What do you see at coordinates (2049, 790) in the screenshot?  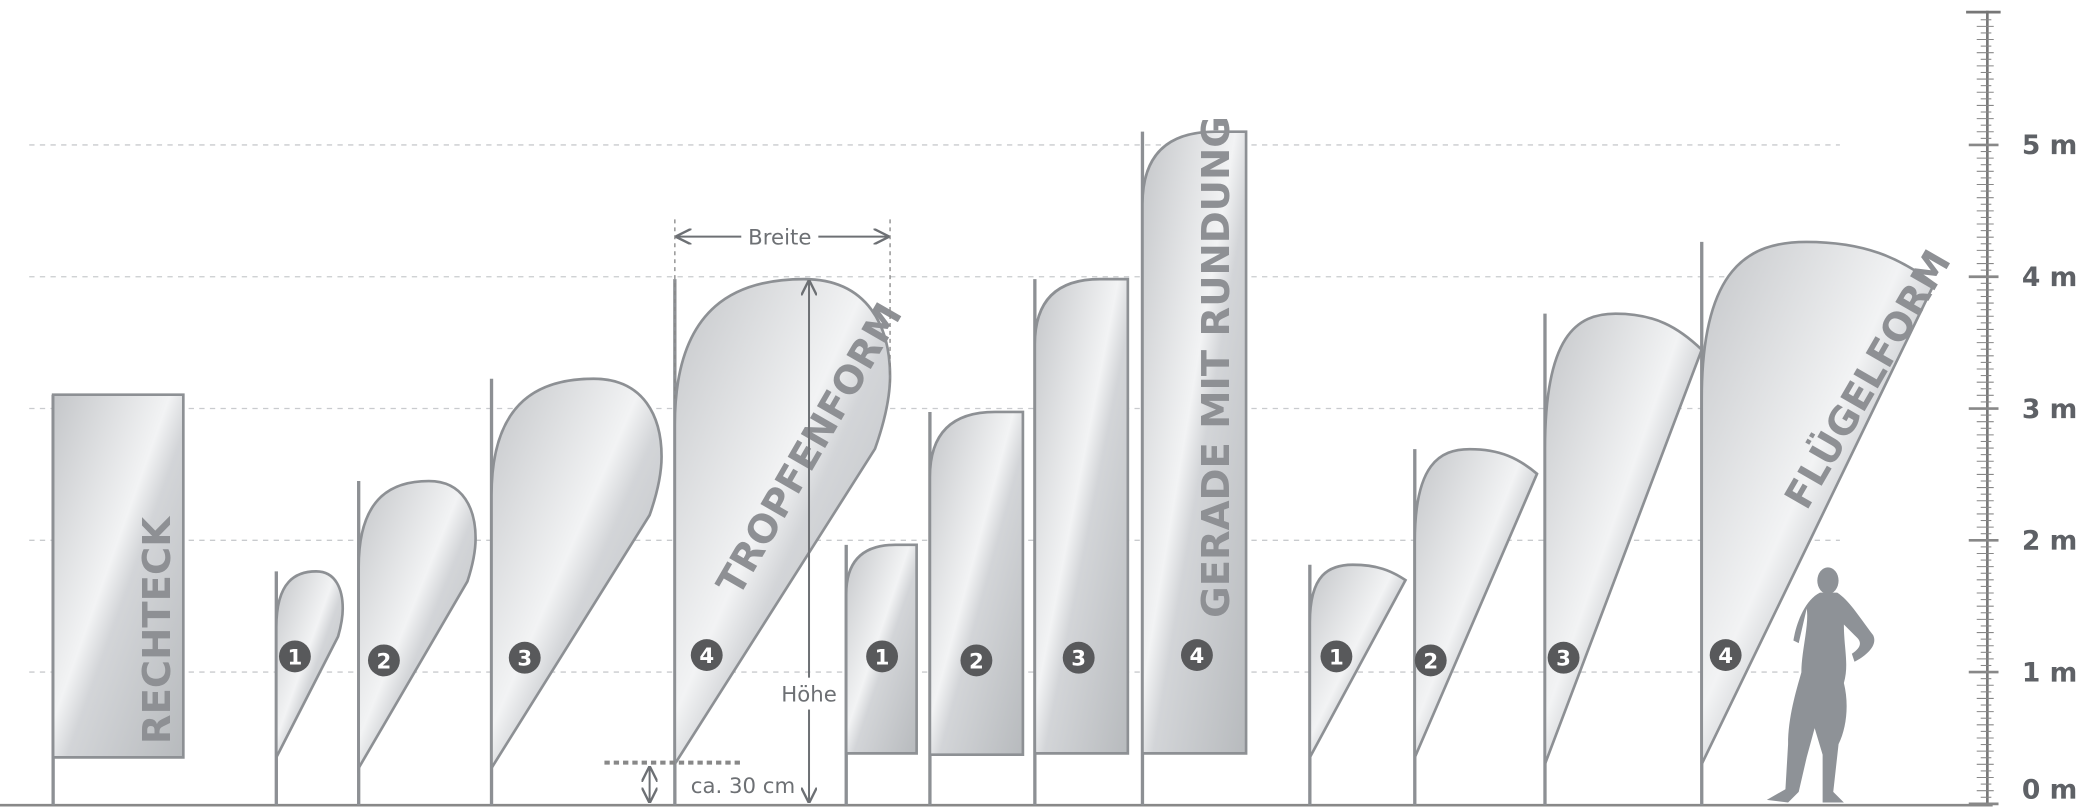 I see `scale-label: 0 m` at bounding box center [2049, 790].